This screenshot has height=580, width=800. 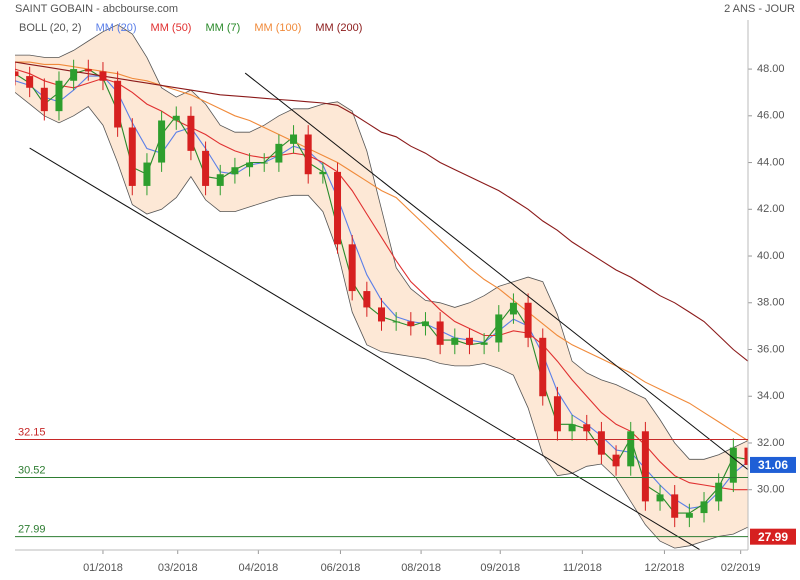 What do you see at coordinates (741, 568) in the screenshot?
I see `x-tick-label: 02/2019` at bounding box center [741, 568].